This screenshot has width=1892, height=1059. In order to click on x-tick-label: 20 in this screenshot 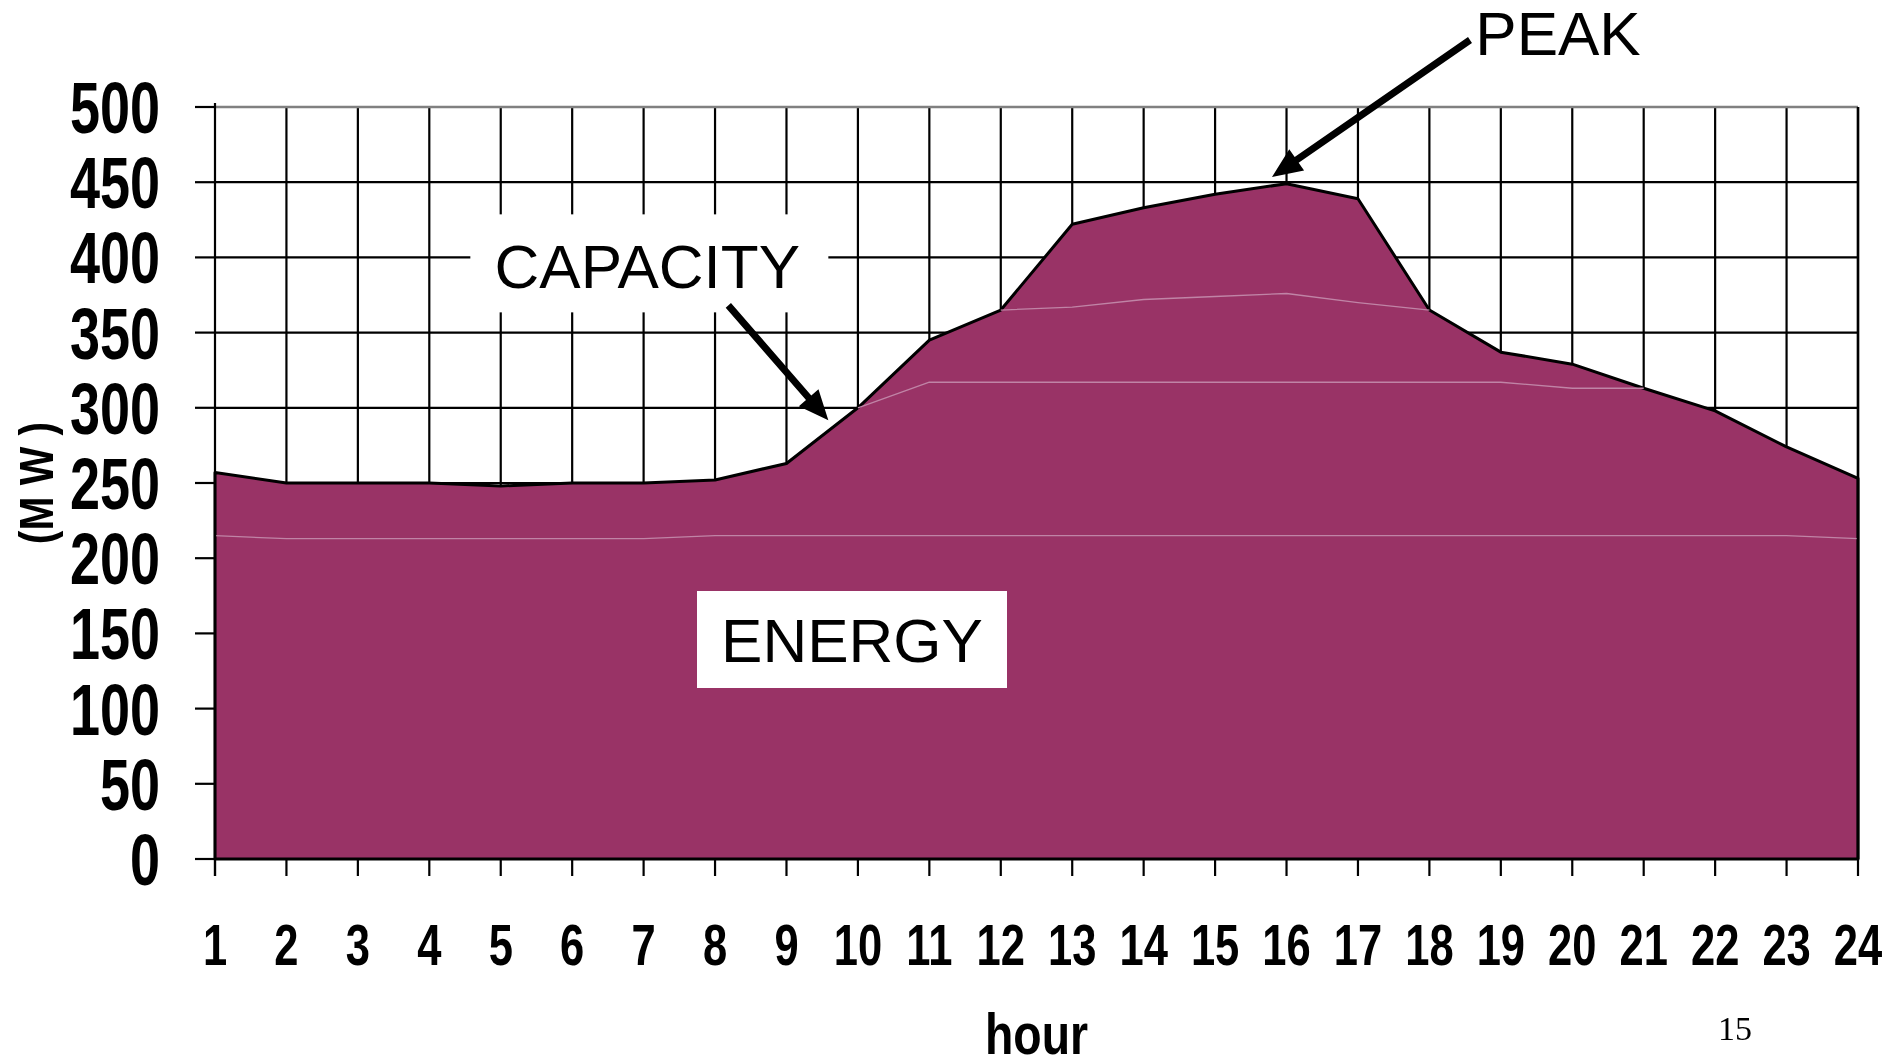, I will do `click(1572, 945)`.